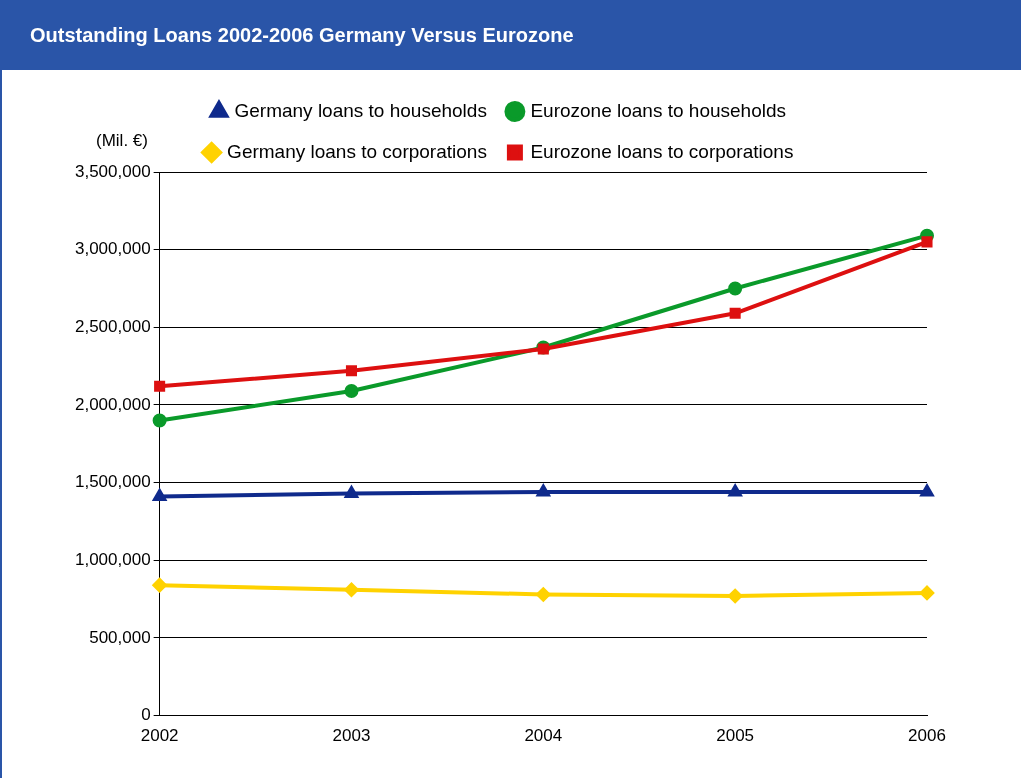  Describe the element at coordinates (351, 736) in the screenshot. I see `x-tick-label: 2003` at that location.